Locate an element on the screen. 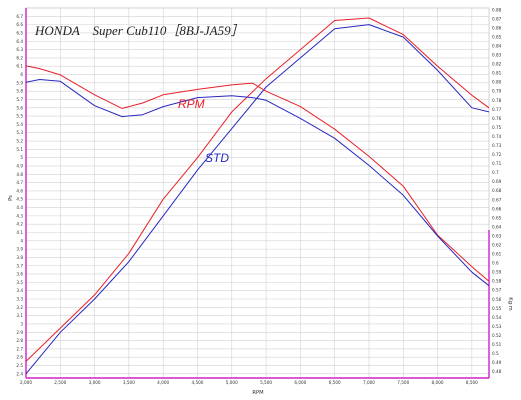  y-left-tick-label: 4 is located at coordinates (21, 240).